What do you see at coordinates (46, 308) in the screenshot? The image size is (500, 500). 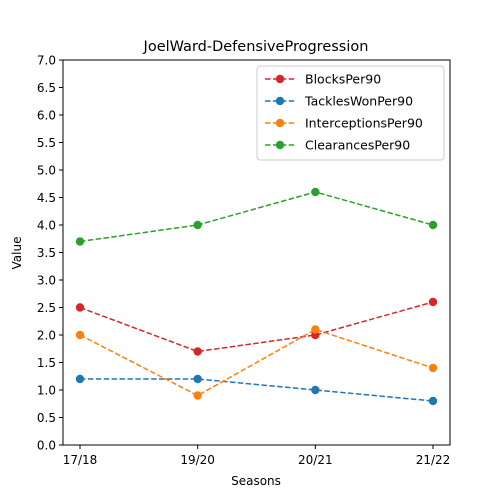 I see `y-tick-label: 2.5` at bounding box center [46, 308].